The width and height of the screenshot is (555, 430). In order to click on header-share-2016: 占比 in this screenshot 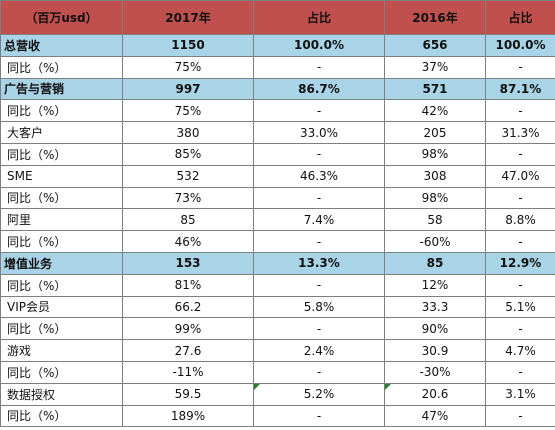, I will do `click(520, 17)`.